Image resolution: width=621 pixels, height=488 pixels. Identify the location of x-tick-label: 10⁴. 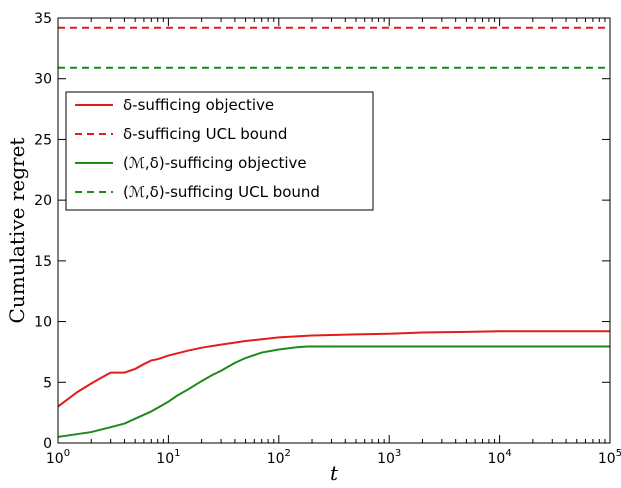
(499, 457).